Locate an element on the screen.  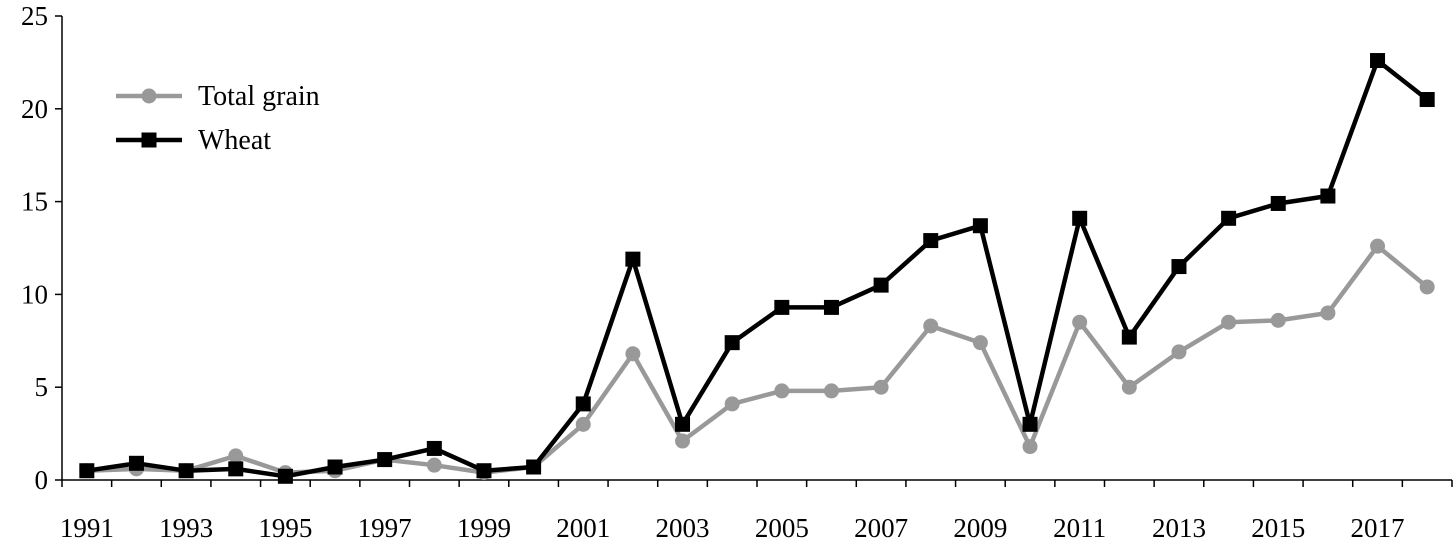
y-tick-label: 25 is located at coordinates (34, 16).